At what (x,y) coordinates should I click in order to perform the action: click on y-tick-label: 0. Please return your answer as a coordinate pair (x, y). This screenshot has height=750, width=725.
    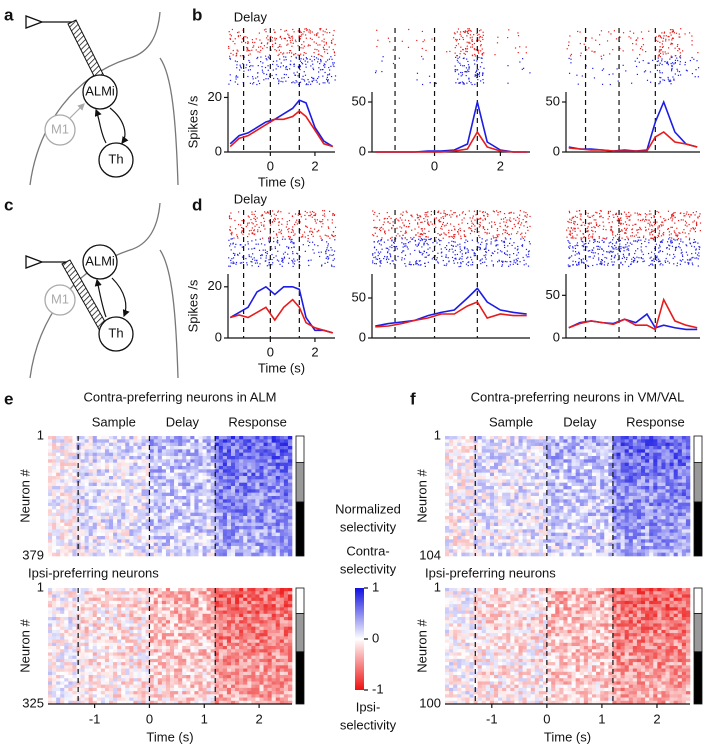
    Looking at the image, I should click on (218, 150).